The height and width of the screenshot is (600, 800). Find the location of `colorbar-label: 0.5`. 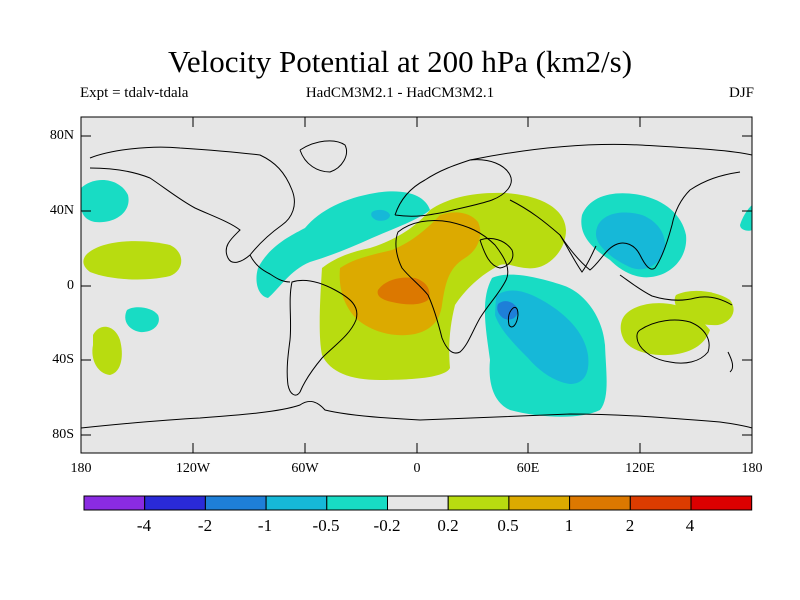

colorbar-label: 0.5 is located at coordinates (508, 525).